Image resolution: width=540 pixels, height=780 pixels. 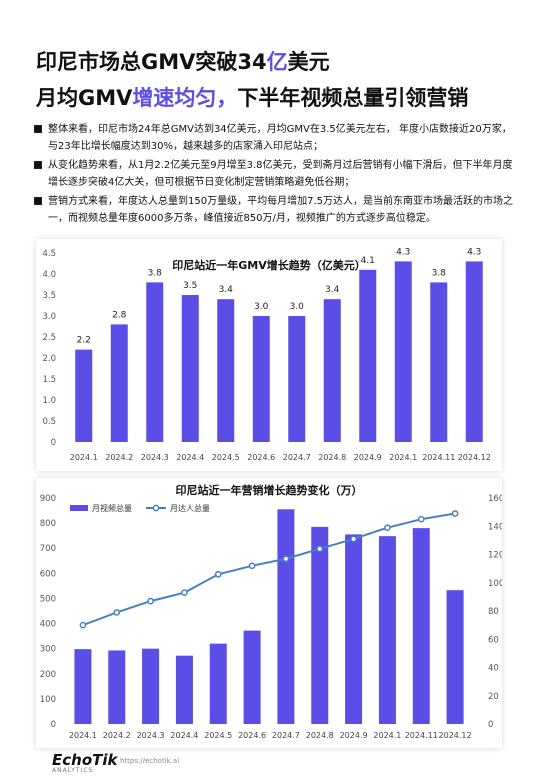 I want to click on y-tick-label: 4.0, so click(x=49, y=275).